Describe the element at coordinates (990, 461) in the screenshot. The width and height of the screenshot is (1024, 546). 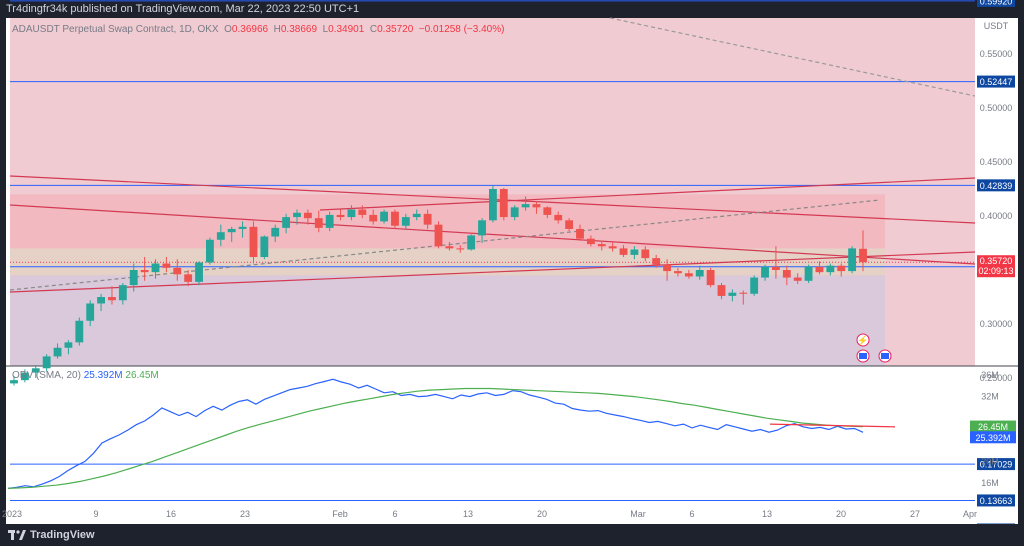
I see `obv-tick-3: 20M` at that location.